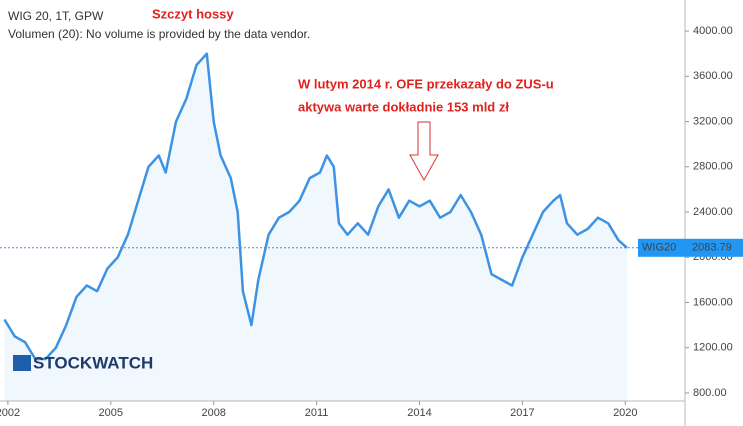 The height and width of the screenshot is (426, 743). I want to click on y-tick-label: 800.00, so click(710, 393).